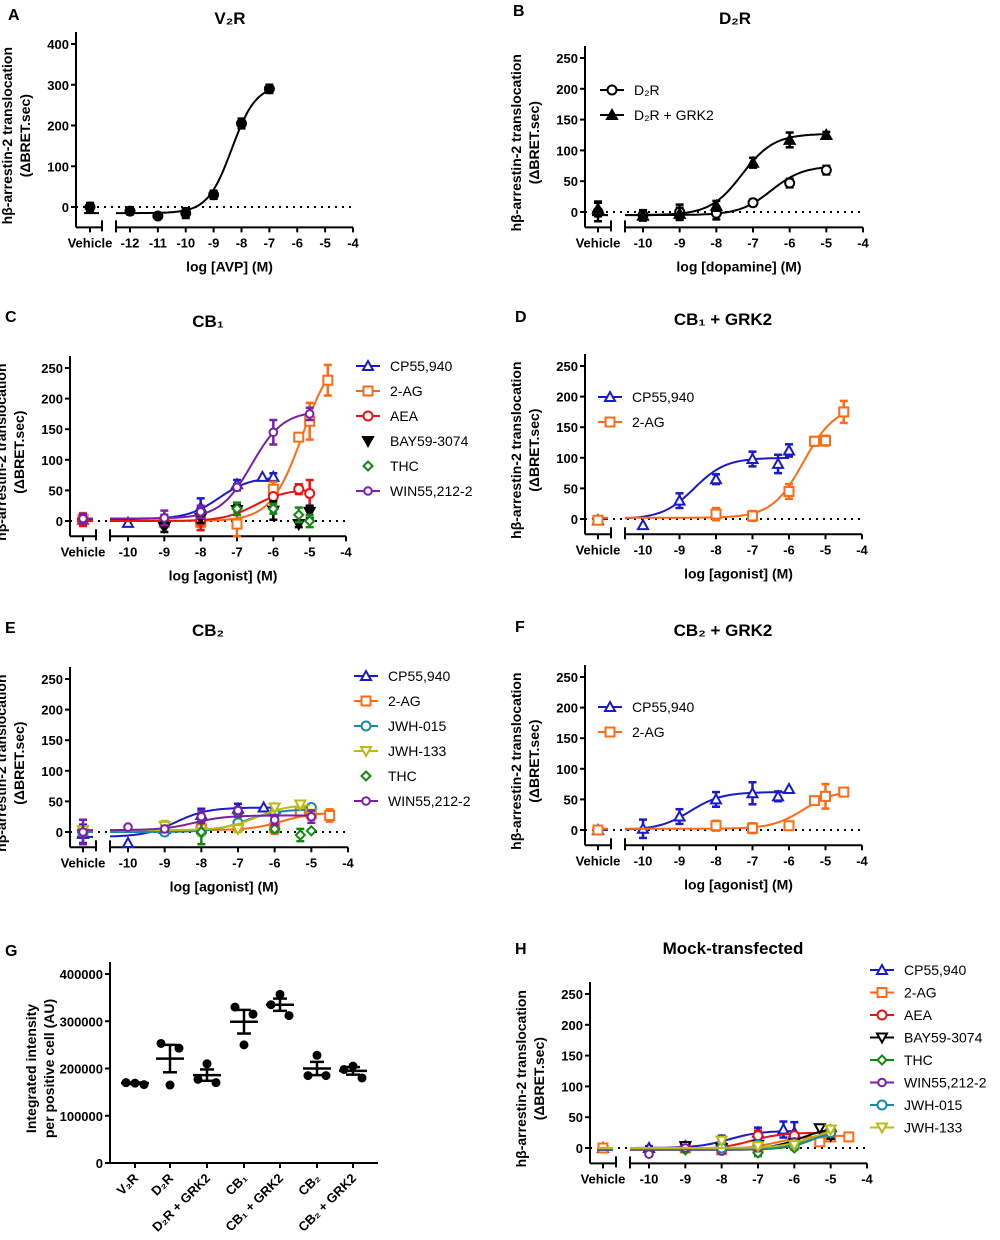 The height and width of the screenshot is (1240, 1000). Describe the element at coordinates (429, 441) in the screenshot. I see `legend-label: BAY59-3074` at that location.